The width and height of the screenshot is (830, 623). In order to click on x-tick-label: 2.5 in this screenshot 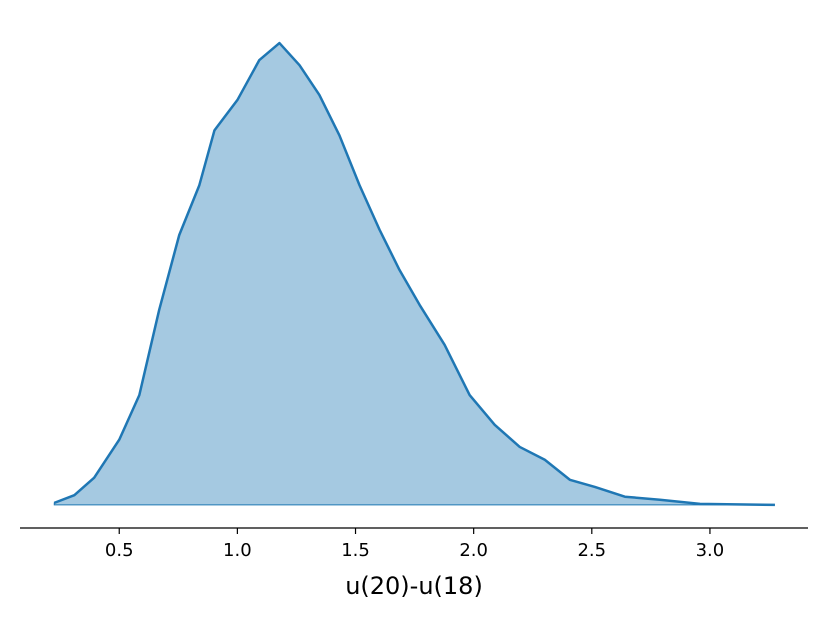, I will do `click(591, 550)`.